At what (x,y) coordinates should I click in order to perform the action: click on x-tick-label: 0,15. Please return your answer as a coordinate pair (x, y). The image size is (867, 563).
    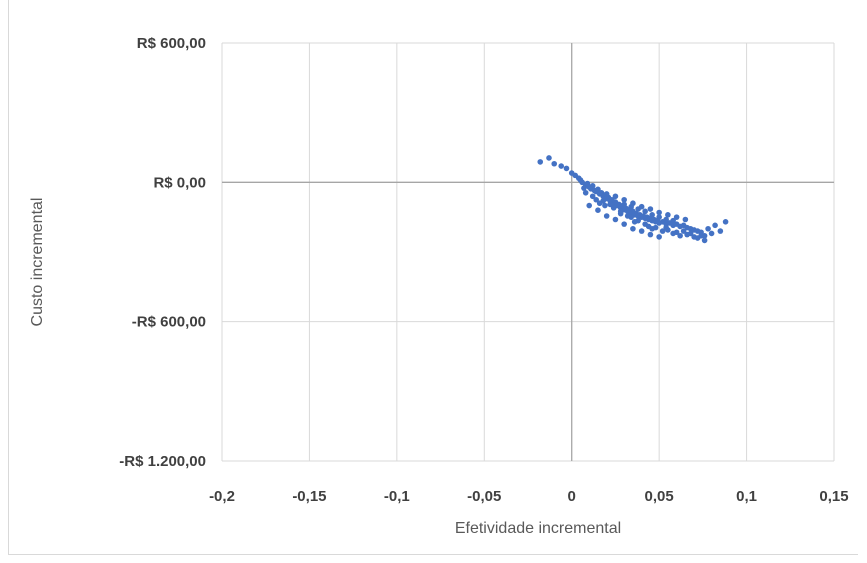
    Looking at the image, I should click on (833, 496).